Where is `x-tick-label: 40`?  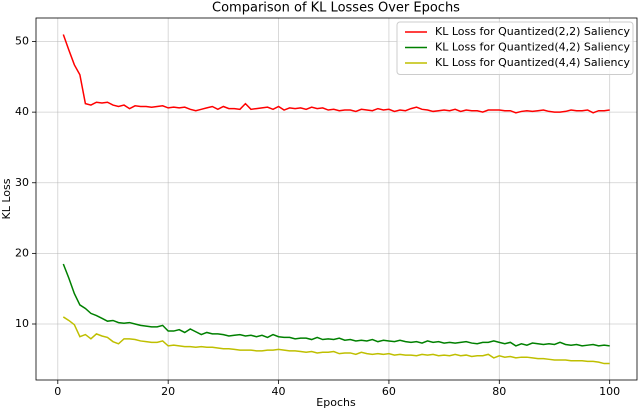
x-tick-label: 40 is located at coordinates (279, 391).